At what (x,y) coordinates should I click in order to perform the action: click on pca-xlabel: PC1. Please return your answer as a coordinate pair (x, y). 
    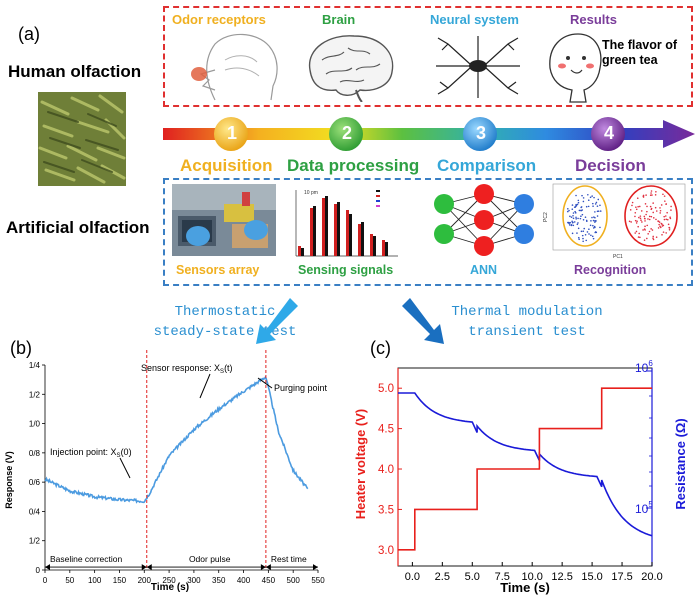
    Looking at the image, I should click on (618, 257).